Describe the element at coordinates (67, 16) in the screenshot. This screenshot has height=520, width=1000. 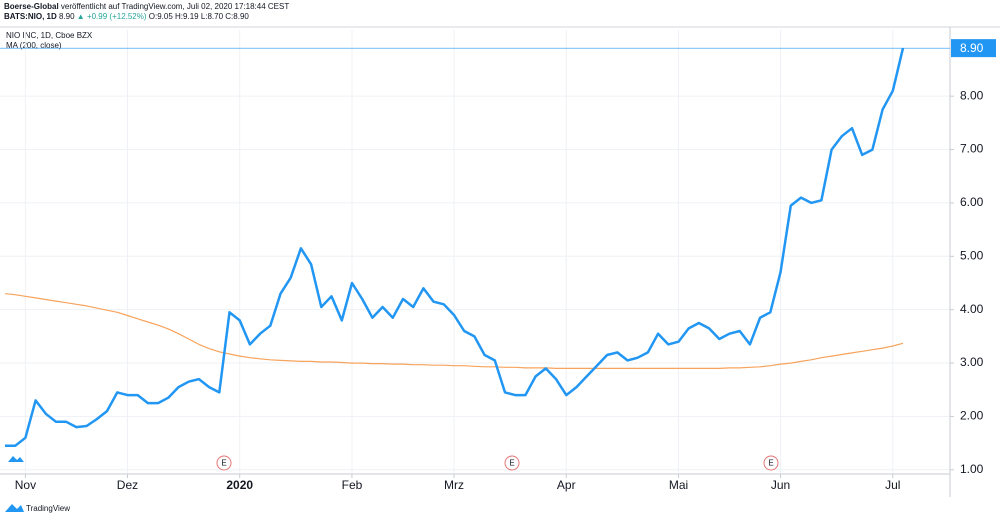
I see `quote-price: 8.90` at that location.